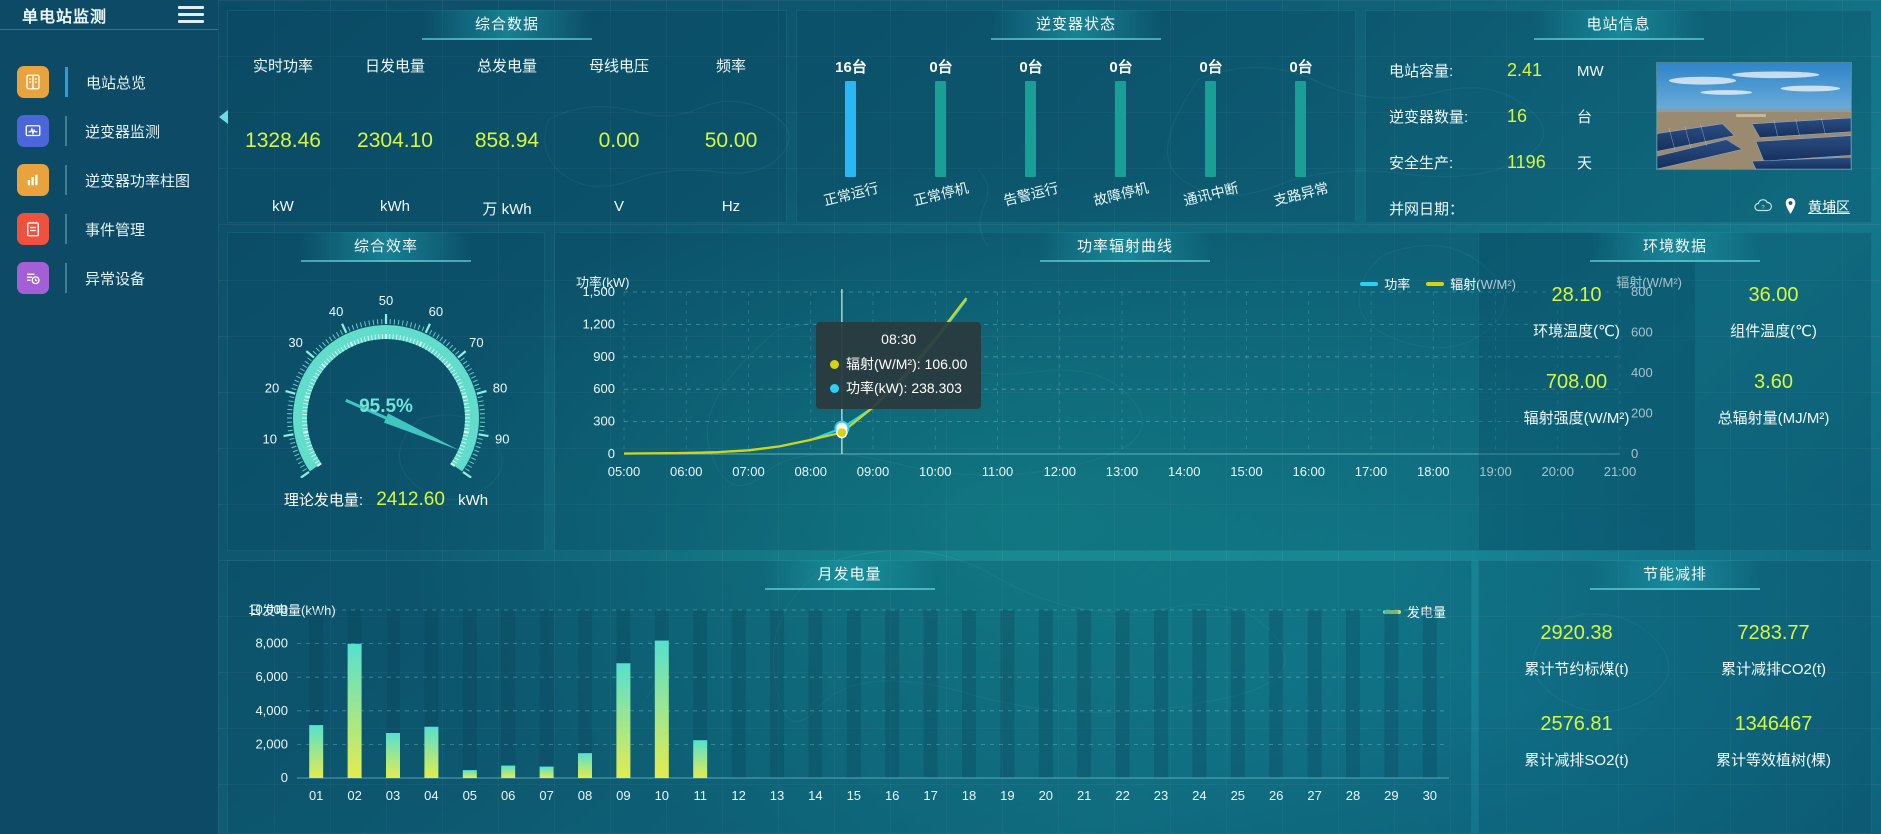 This screenshot has height=834, width=1881. Describe the element at coordinates (271, 643) in the screenshot. I see `y-tick-label: 8,000` at that location.